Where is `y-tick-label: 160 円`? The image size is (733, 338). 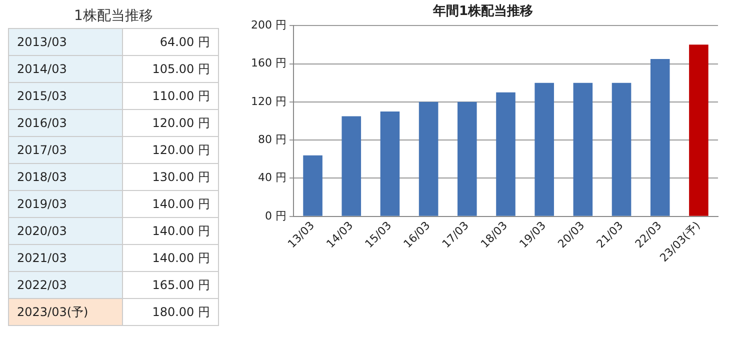
y-tick-label: 160 円 is located at coordinates (268, 63).